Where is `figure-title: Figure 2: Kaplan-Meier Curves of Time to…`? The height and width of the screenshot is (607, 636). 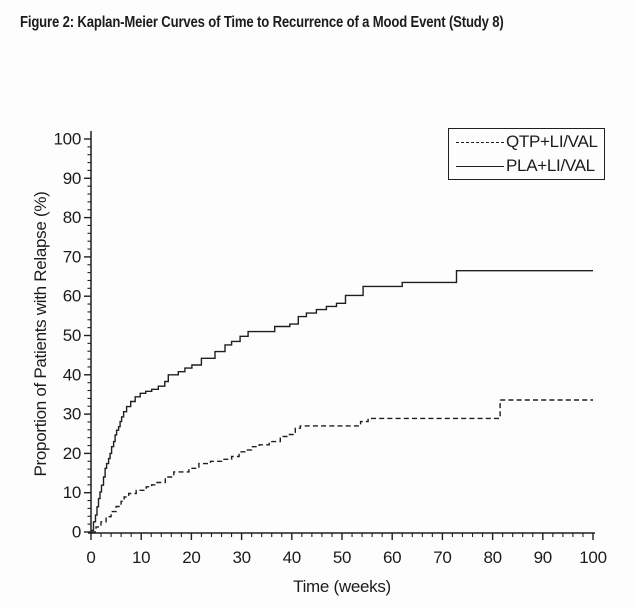 figure-title: Figure 2: Kaplan-Meier Curves of Time to… is located at coordinates (315, 23).